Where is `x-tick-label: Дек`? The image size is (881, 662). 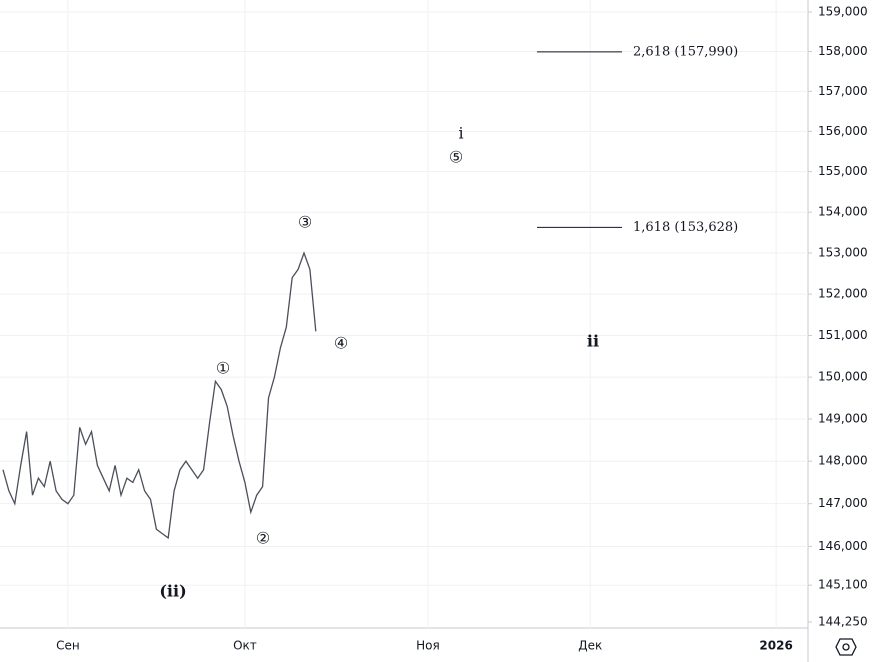
x-tick-label: Дек is located at coordinates (590, 646).